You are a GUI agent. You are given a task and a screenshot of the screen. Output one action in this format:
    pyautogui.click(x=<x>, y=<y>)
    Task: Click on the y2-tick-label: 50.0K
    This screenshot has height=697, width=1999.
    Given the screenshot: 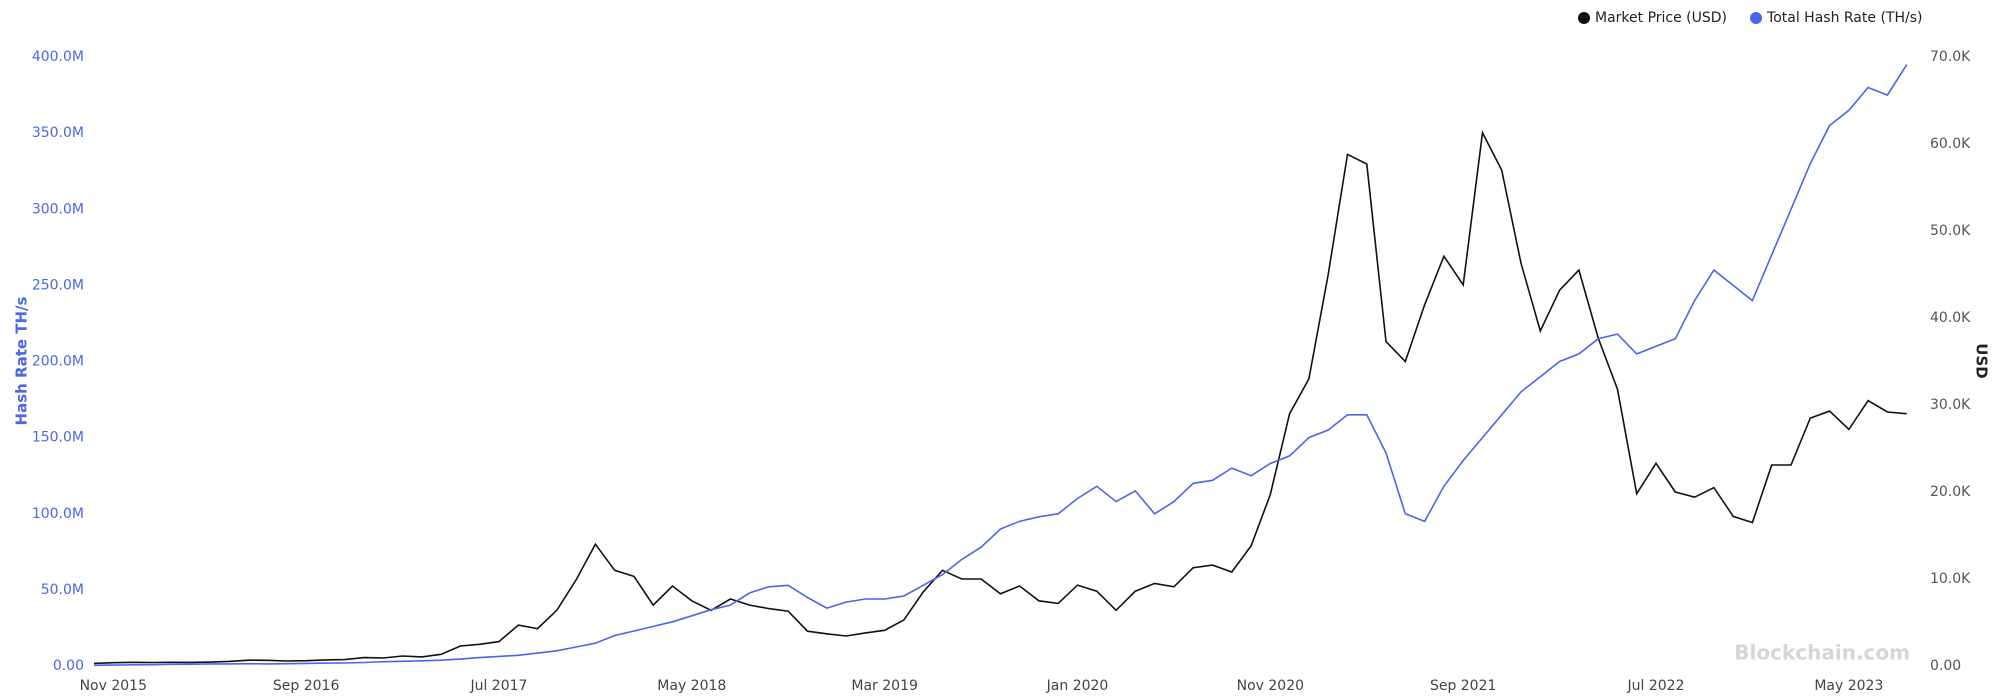 What is the action you would take?
    pyautogui.click(x=1950, y=231)
    